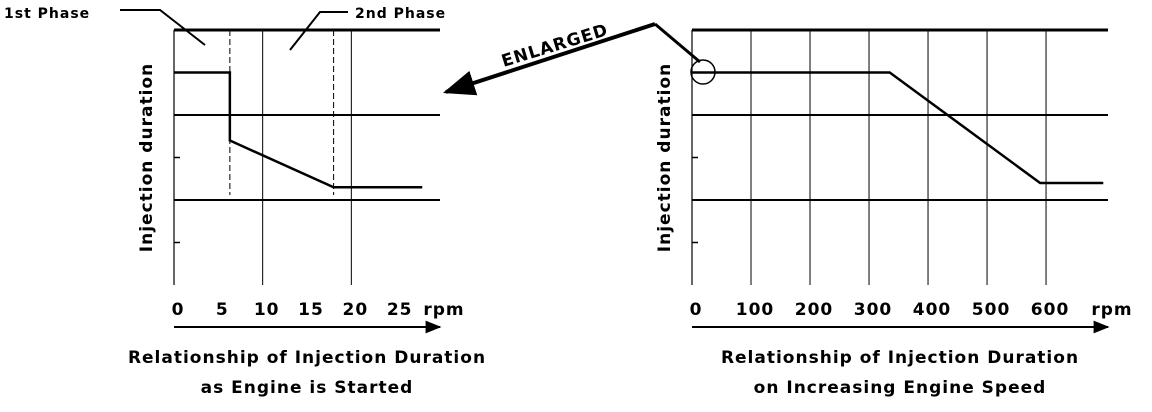  Describe the element at coordinates (677, 43) in the screenshot. I see `enlarge-leader` at that location.